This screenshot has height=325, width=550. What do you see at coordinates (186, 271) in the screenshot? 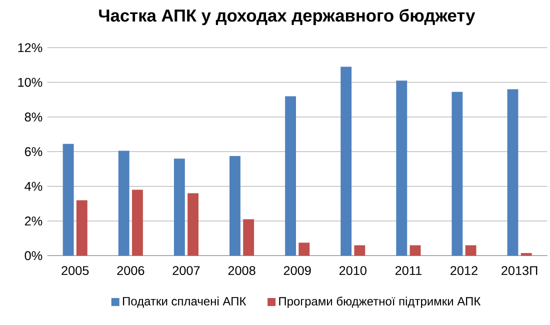
I see `x-tick-label: 2007` at bounding box center [186, 271].